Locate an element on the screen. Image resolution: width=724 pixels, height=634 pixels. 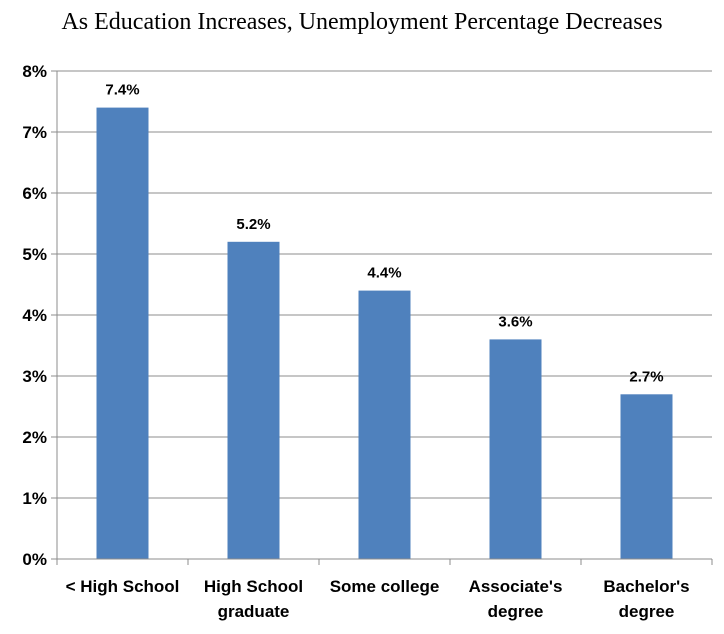
data-label: 3.6% is located at coordinates (515, 321).